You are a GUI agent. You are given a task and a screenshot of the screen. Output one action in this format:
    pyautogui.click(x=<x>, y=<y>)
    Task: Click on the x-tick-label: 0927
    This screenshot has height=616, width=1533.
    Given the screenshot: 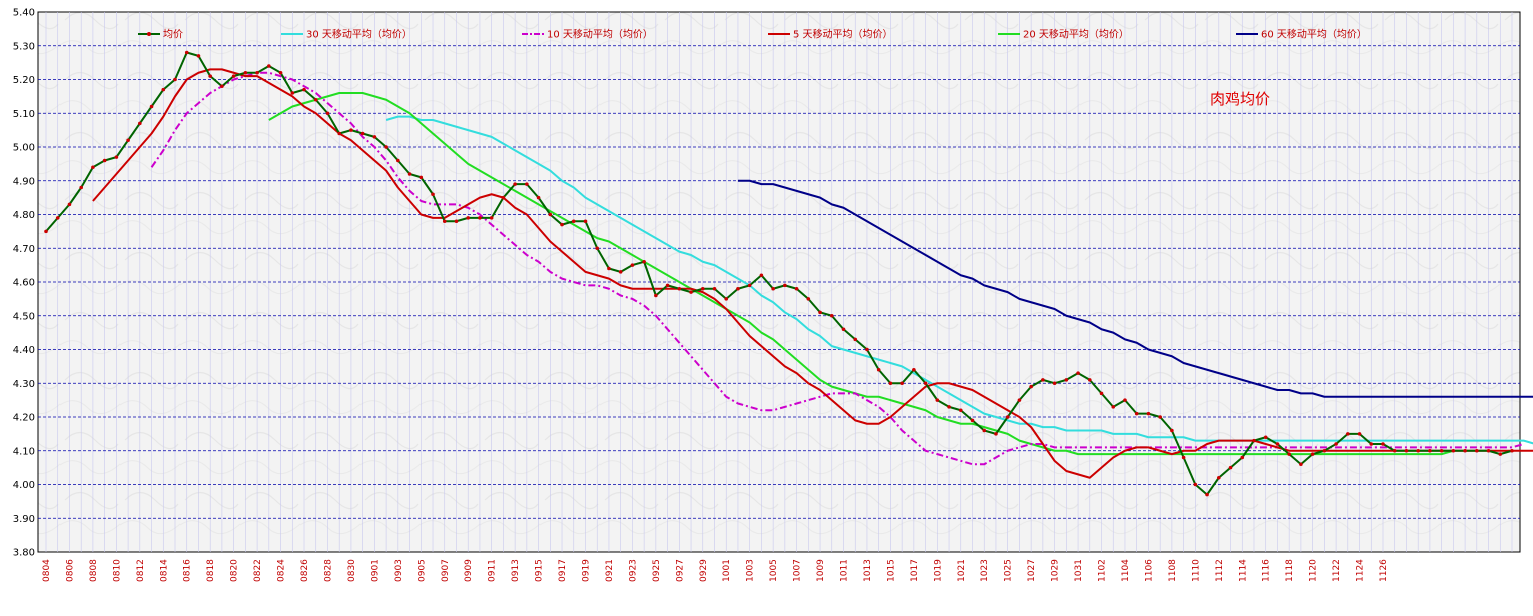 What is the action you would take?
    pyautogui.click(x=680, y=570)
    